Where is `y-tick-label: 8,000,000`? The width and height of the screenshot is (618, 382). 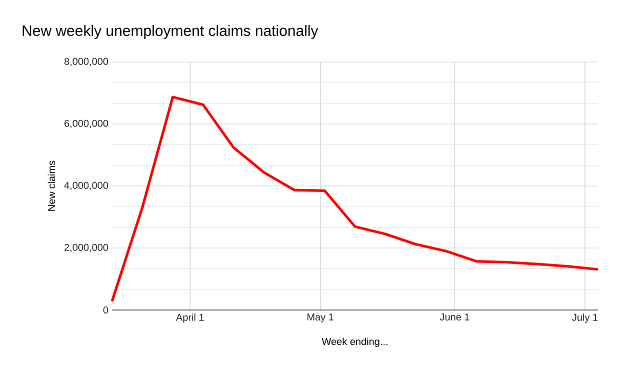
y-tick-label: 8,000,000 is located at coordinates (86, 62).